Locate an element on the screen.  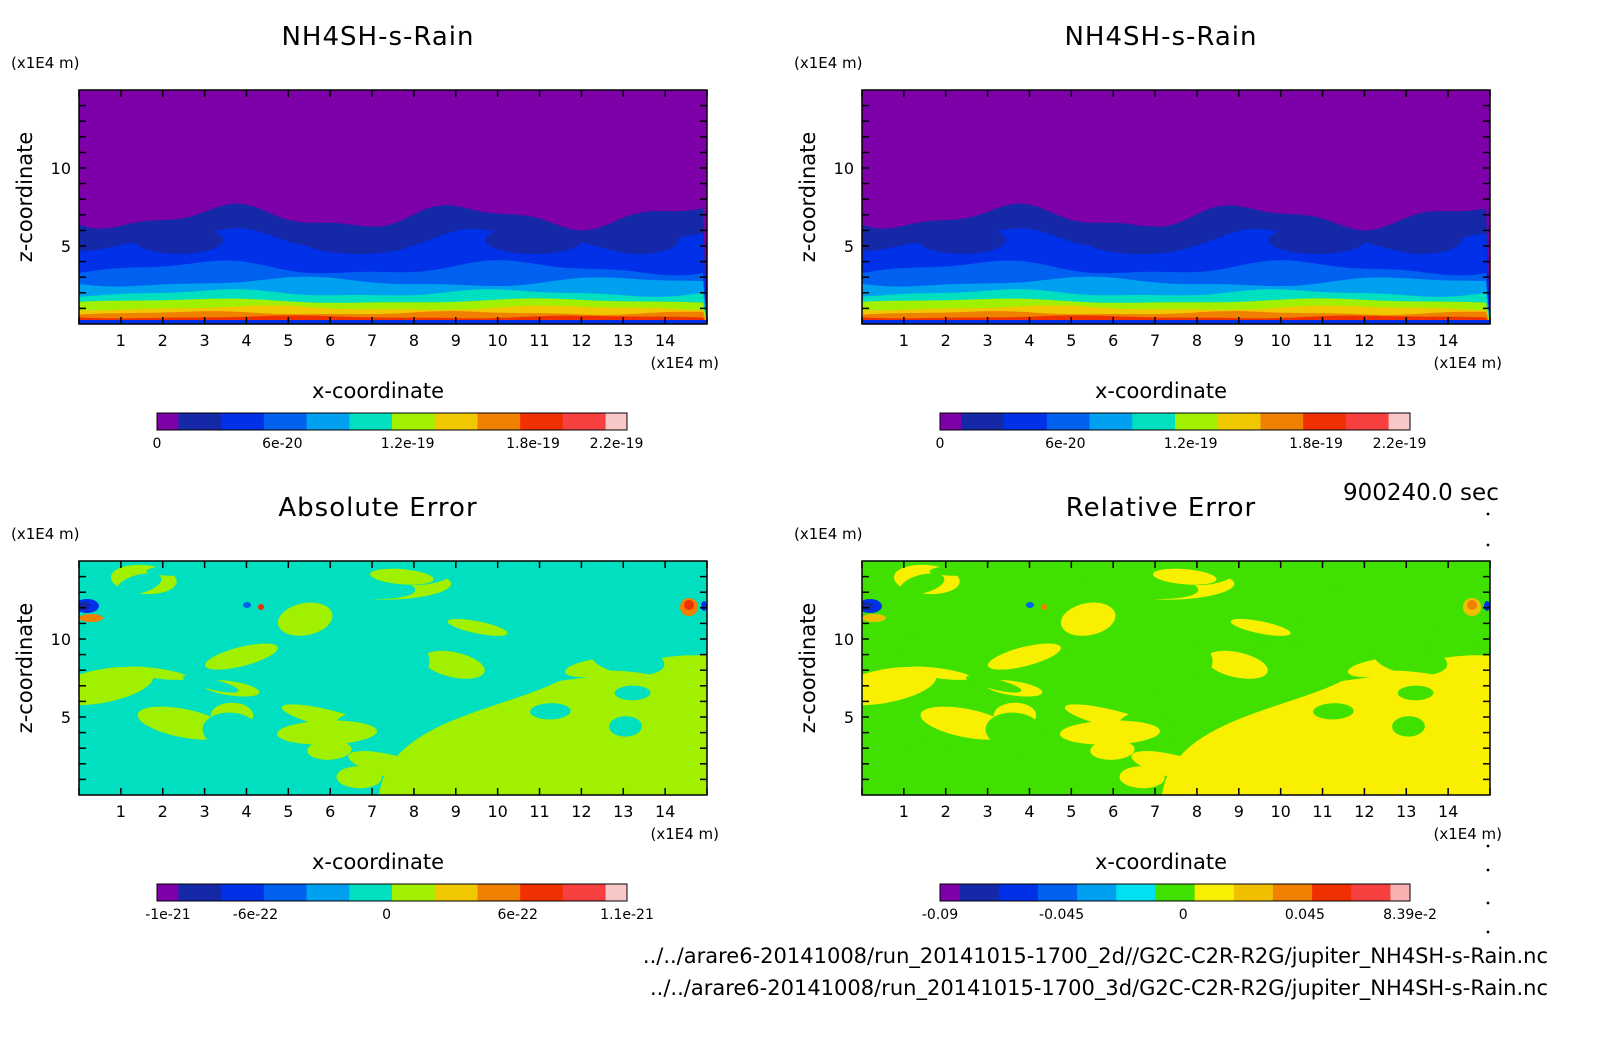
colorbar-tick-label: 6e-22 is located at coordinates (518, 915).